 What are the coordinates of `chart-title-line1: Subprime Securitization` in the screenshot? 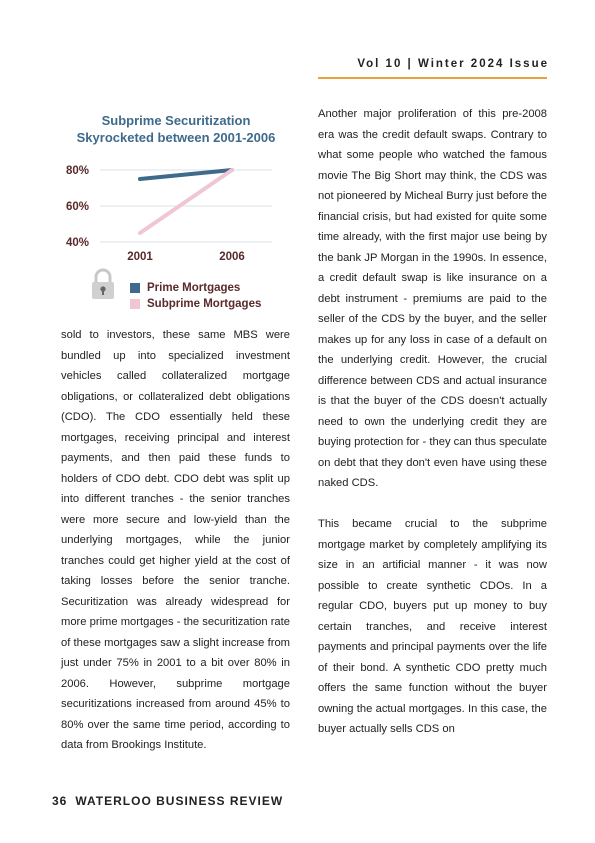 It's located at (176, 120).